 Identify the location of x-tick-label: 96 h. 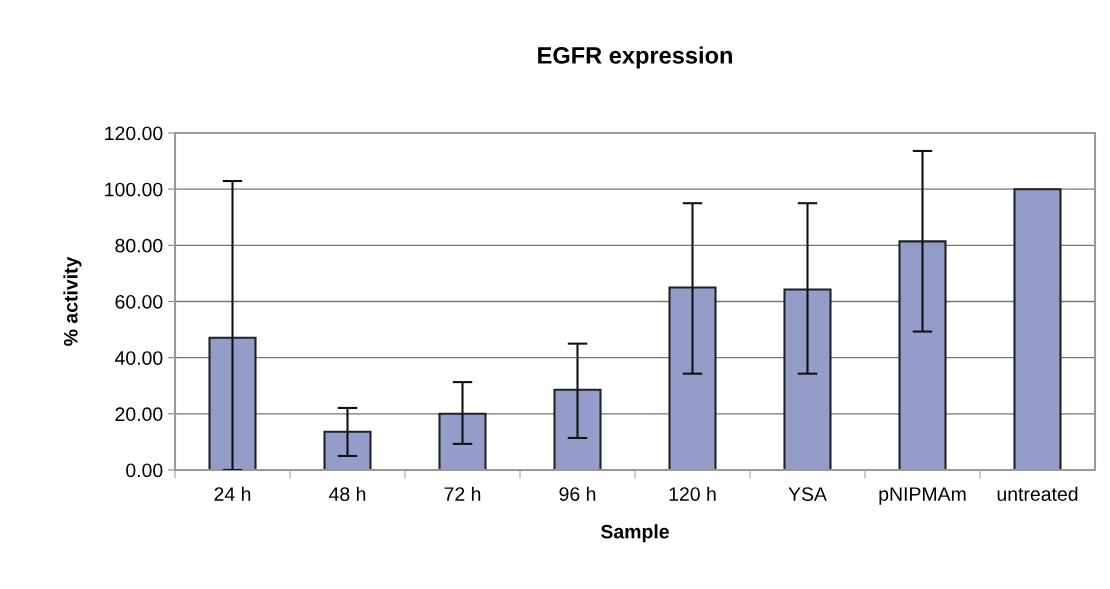
(577, 493).